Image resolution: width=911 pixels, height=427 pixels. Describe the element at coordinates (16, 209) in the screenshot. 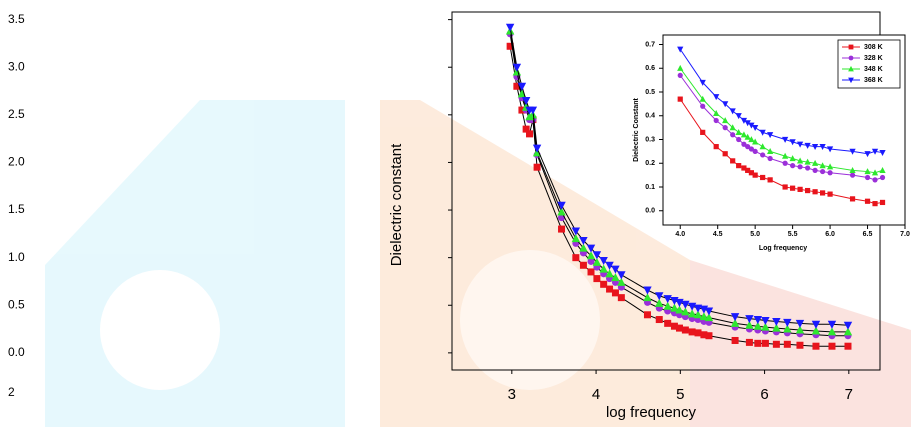

I see `y-tick-label: 1.5` at that location.